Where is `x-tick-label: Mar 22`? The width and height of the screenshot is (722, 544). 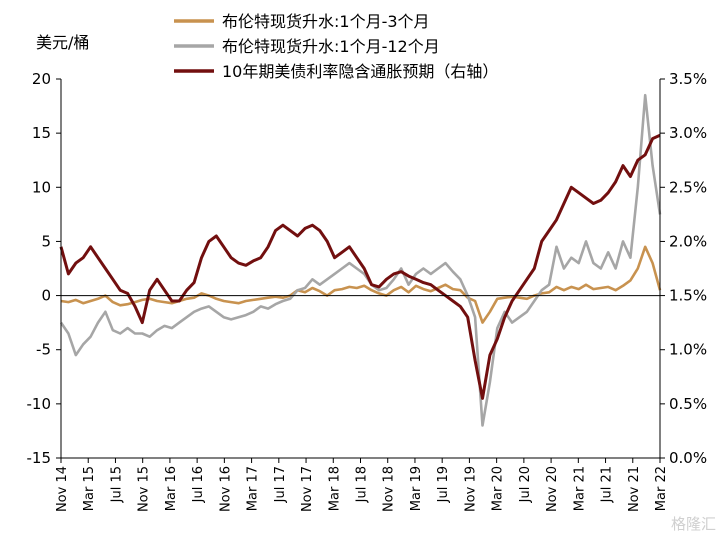
x-tick-label: Mar 22 is located at coordinates (661, 488).